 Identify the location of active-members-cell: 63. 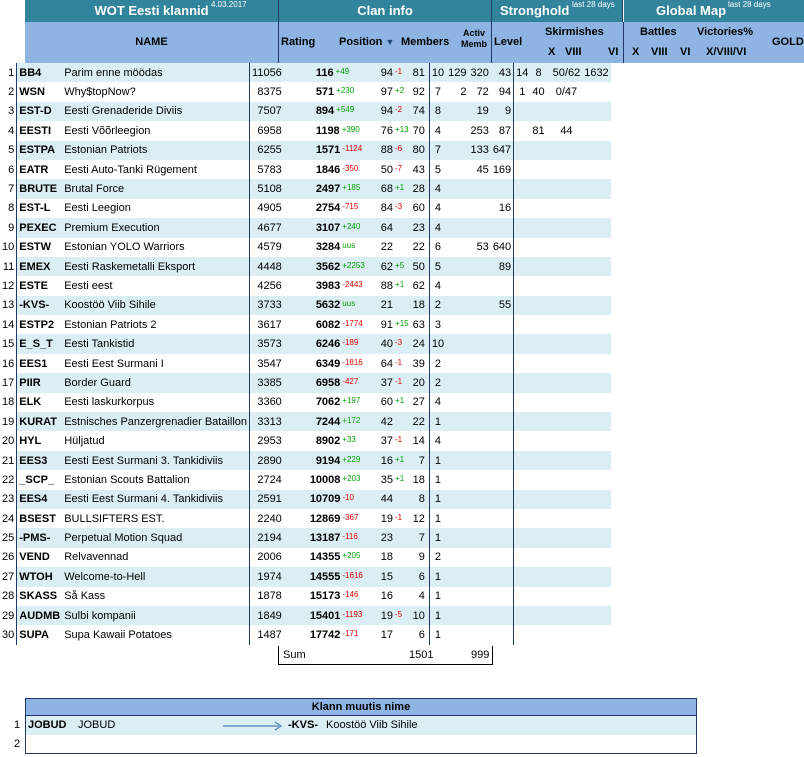
(420, 325).